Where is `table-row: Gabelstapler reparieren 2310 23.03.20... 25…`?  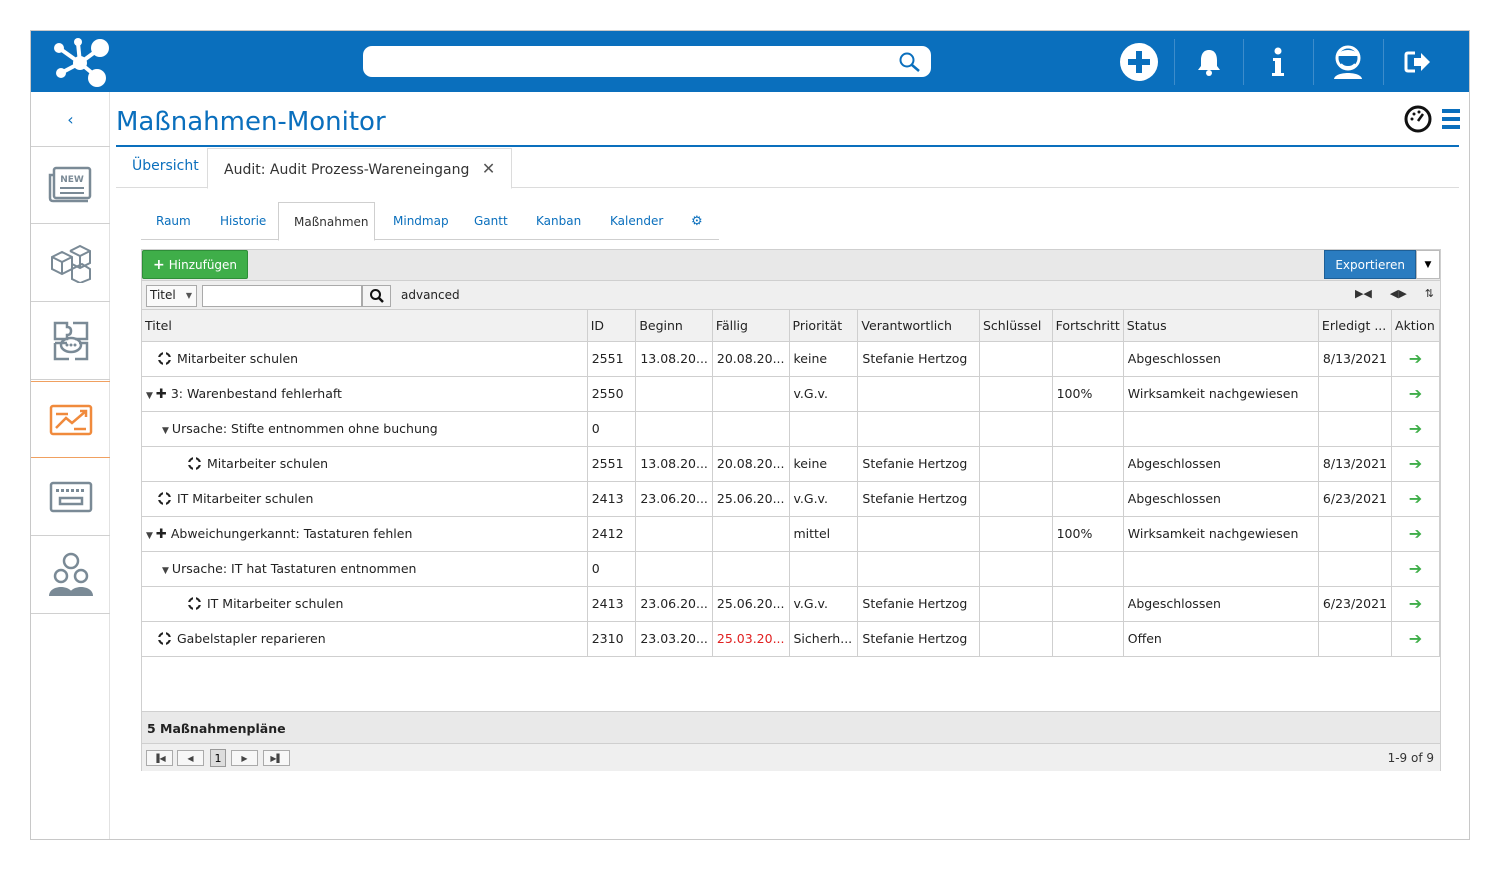
table-row: Gabelstapler reparieren 2310 23.03.20... 25… is located at coordinates (791, 639).